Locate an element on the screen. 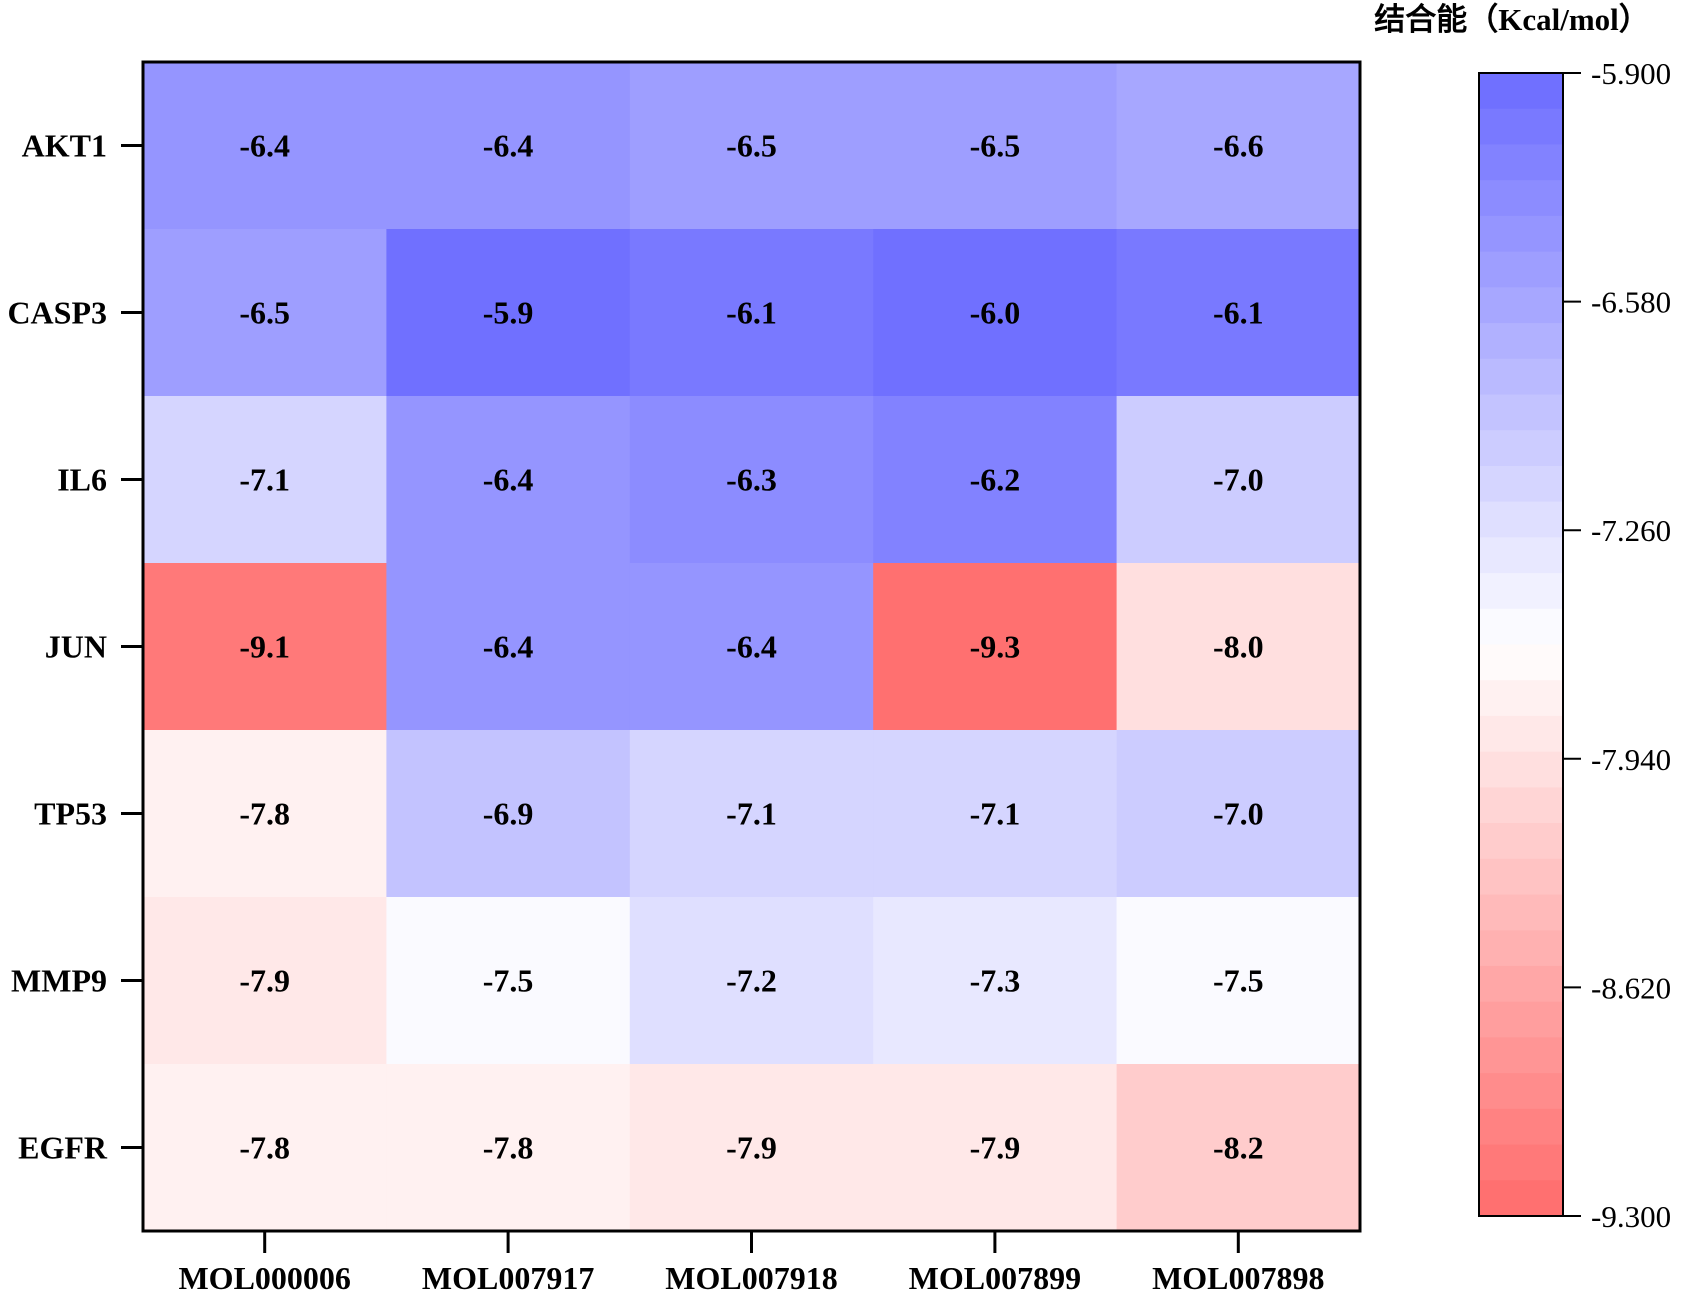  colorbar-title: 结合能（Kcal/mol） is located at coordinates (1512, 19).